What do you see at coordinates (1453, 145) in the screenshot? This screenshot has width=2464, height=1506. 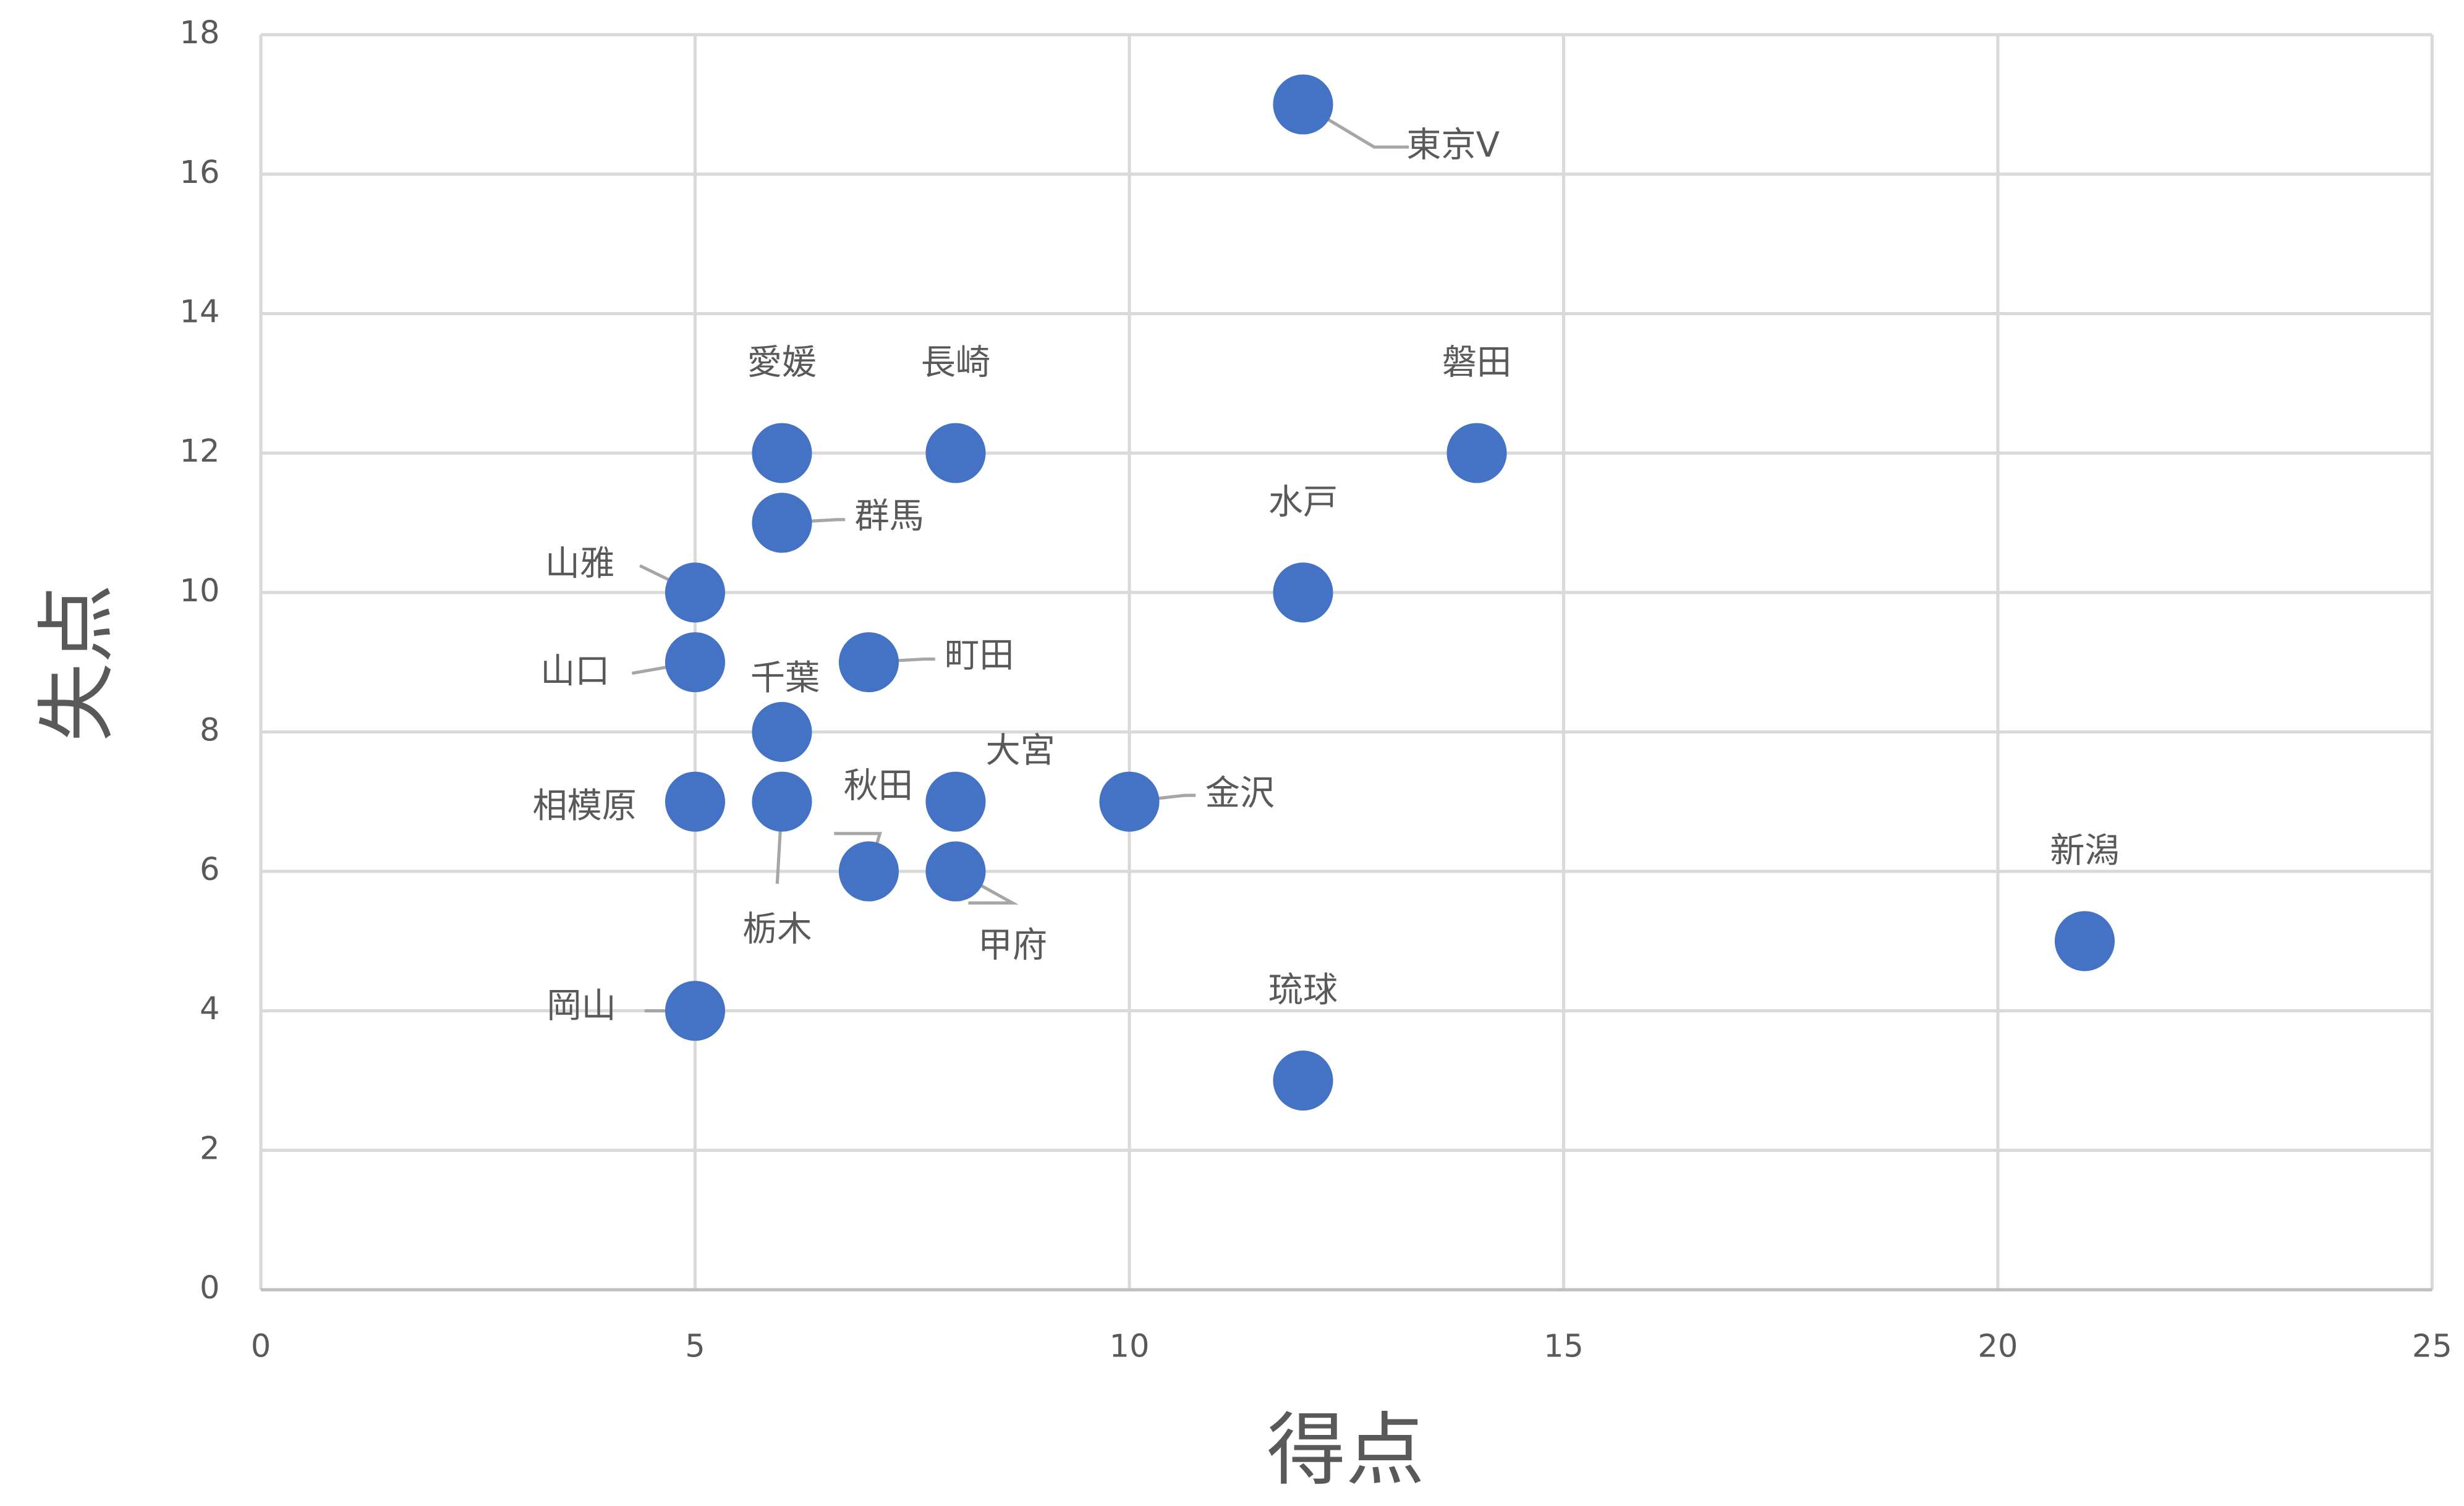 I see `point-label: 東京V` at bounding box center [1453, 145].